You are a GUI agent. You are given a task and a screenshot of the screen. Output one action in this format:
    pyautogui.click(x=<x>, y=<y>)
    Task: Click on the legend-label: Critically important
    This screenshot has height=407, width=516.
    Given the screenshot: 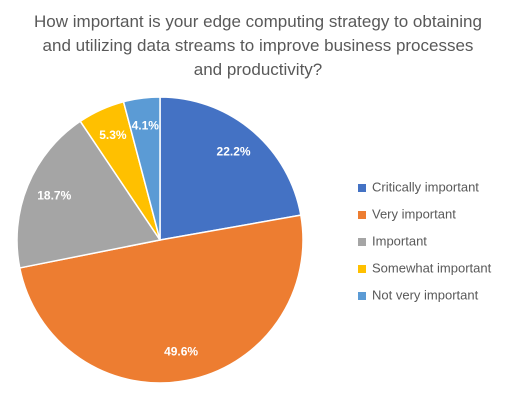 What is the action you would take?
    pyautogui.click(x=425, y=186)
    